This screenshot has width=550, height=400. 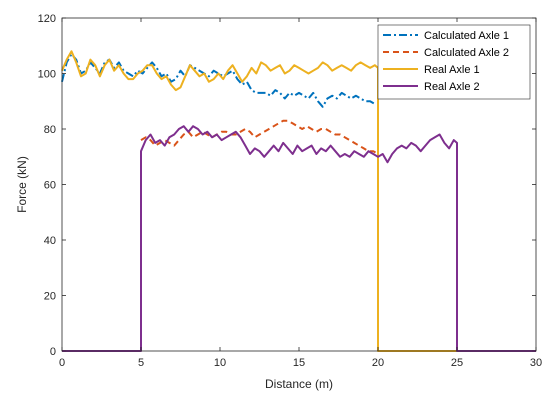 What do you see at coordinates (53, 352) in the screenshot?
I see `y-tick-label: 0` at bounding box center [53, 352].